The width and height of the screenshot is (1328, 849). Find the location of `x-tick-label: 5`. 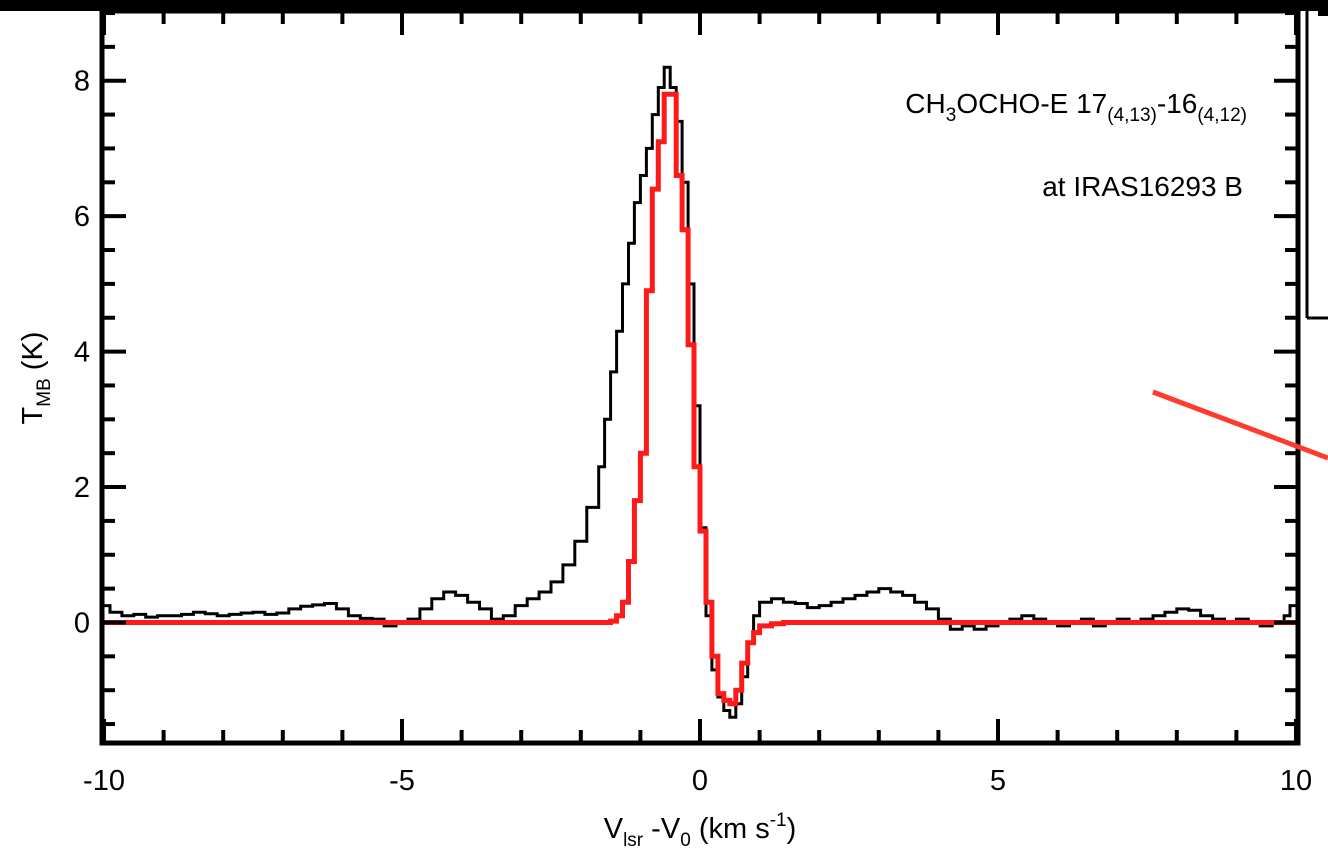

x-tick-label: 5 is located at coordinates (998, 781).